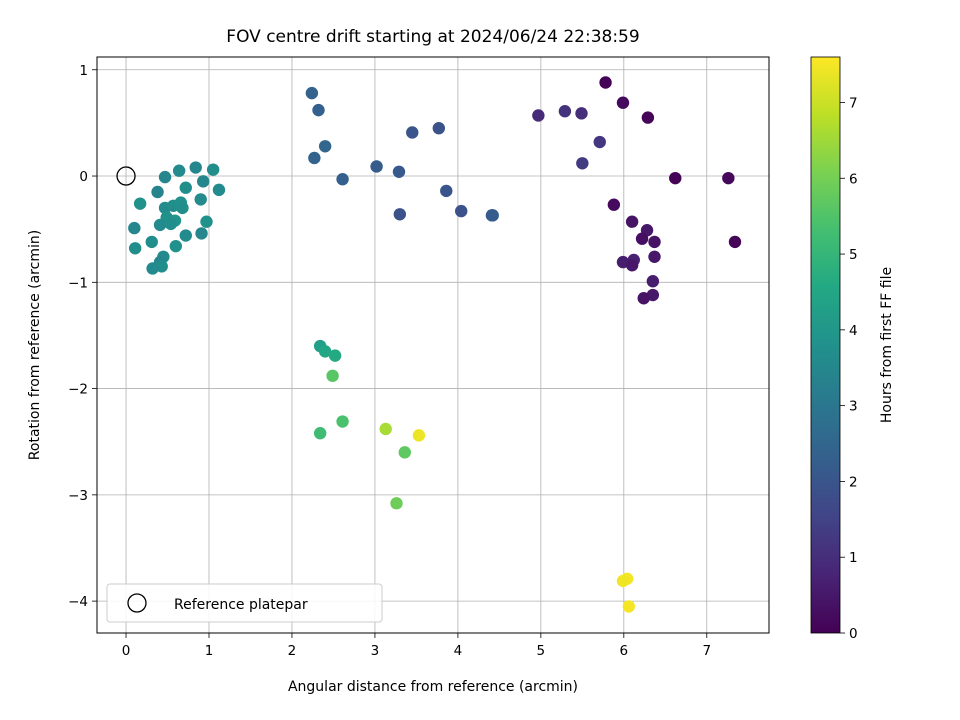 Image resolution: width=960 pixels, height=720 pixels. I want to click on legend-label: Reference platepar, so click(241, 605).